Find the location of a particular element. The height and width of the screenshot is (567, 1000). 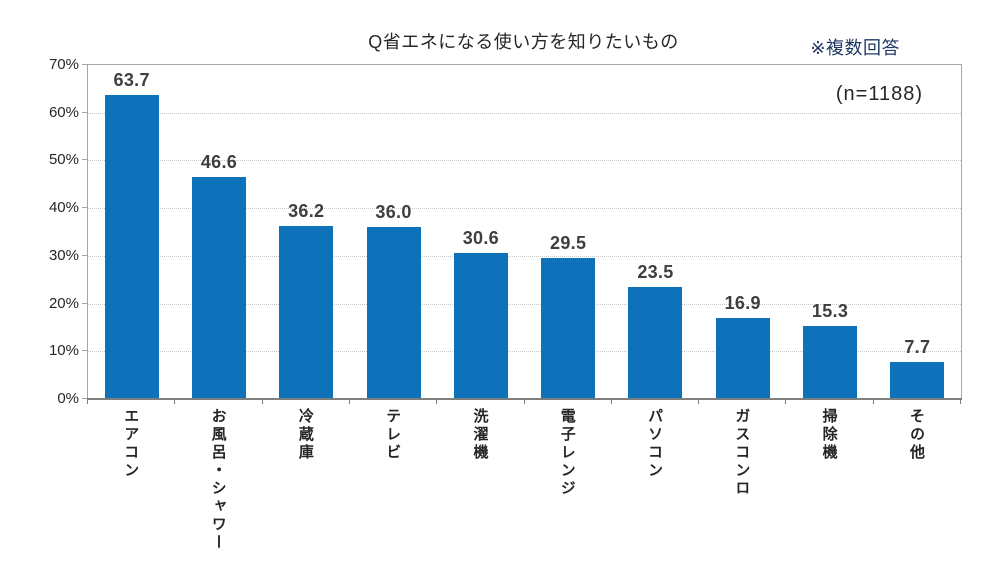

bar-value-label: 36.0 is located at coordinates (393, 212).